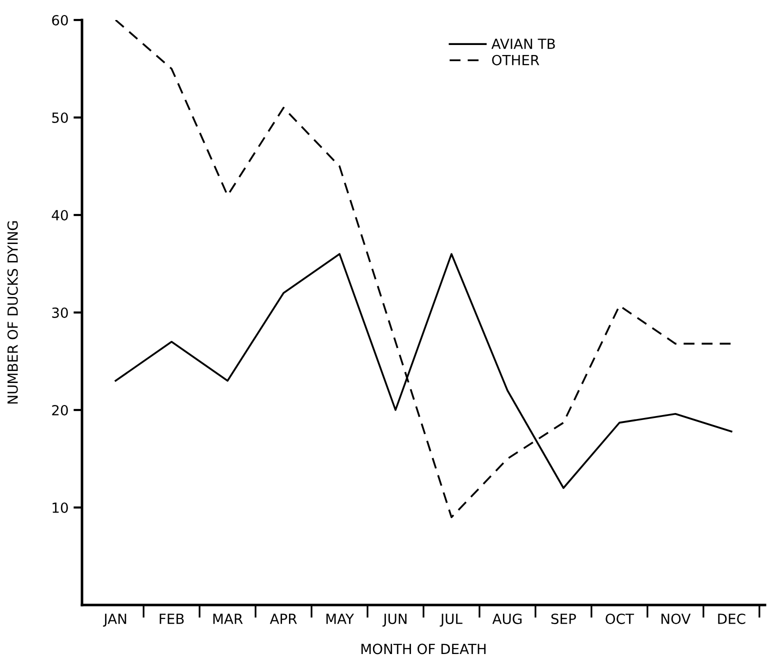  What do you see at coordinates (507, 619) in the screenshot?
I see `x-tick-label: AUG` at bounding box center [507, 619].